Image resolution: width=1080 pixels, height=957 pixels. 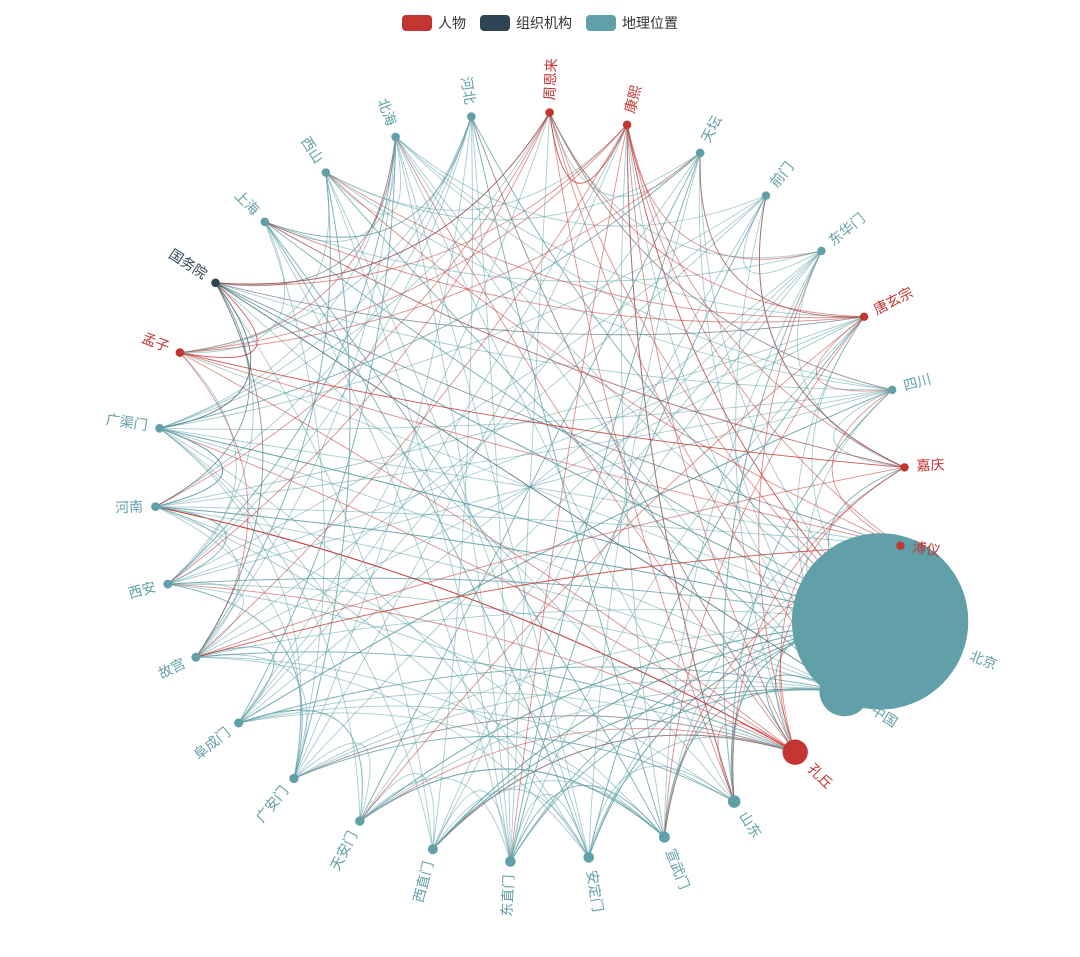 I want to click on legend-item-organization: 组织机构, so click(x=526, y=23).